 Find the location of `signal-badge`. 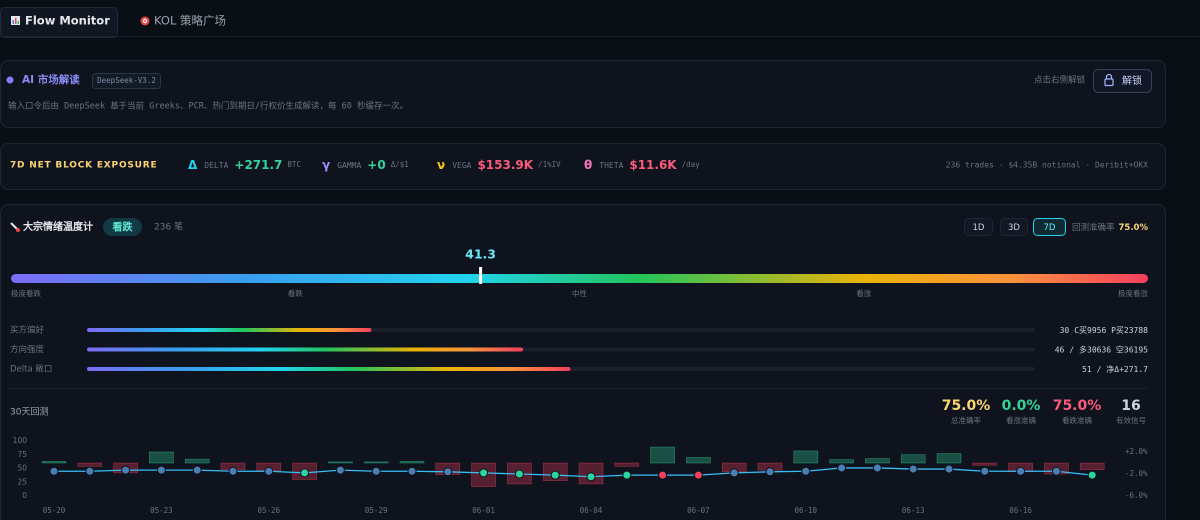

signal-badge is located at coordinates (122, 227).